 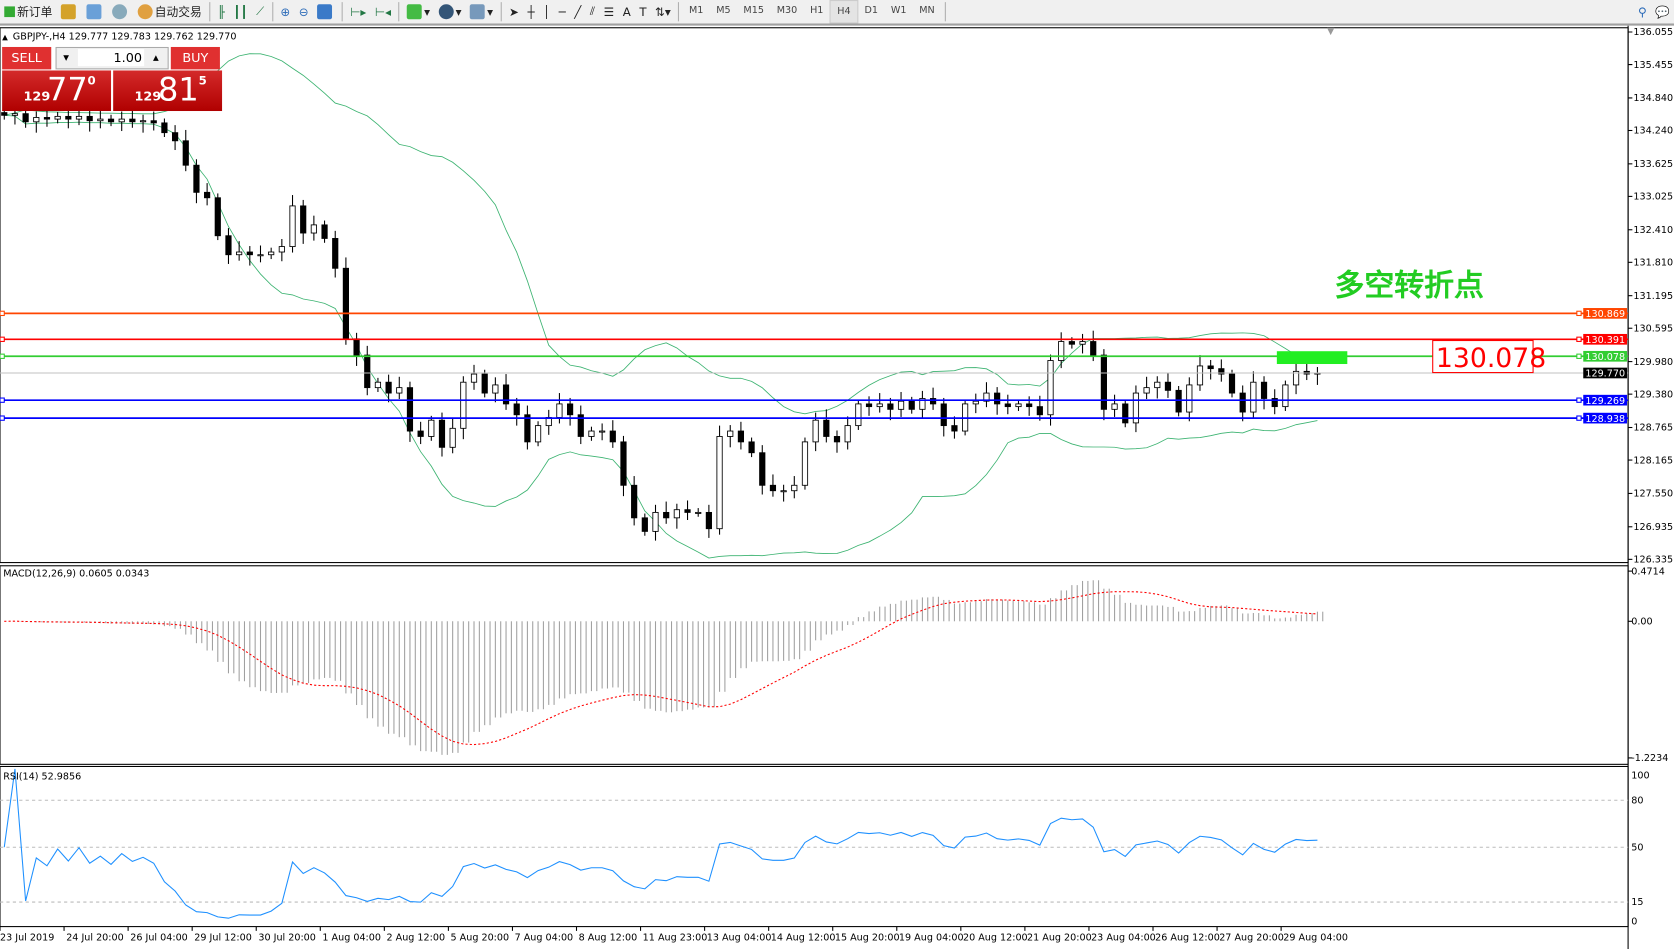 I want to click on time-tick-label: 19 Aug 04:00, so click(x=931, y=937).